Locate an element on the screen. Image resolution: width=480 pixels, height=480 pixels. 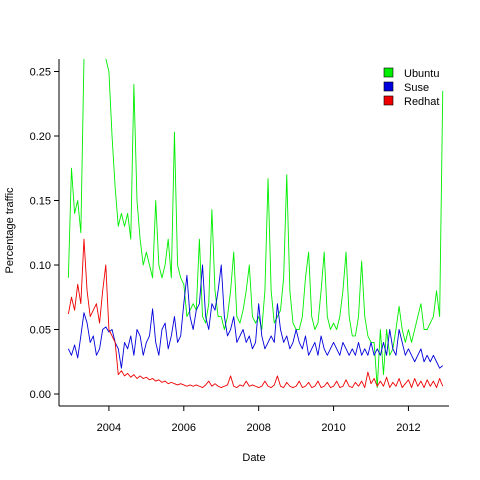
legend-swatch-redhat is located at coordinates (388, 100).